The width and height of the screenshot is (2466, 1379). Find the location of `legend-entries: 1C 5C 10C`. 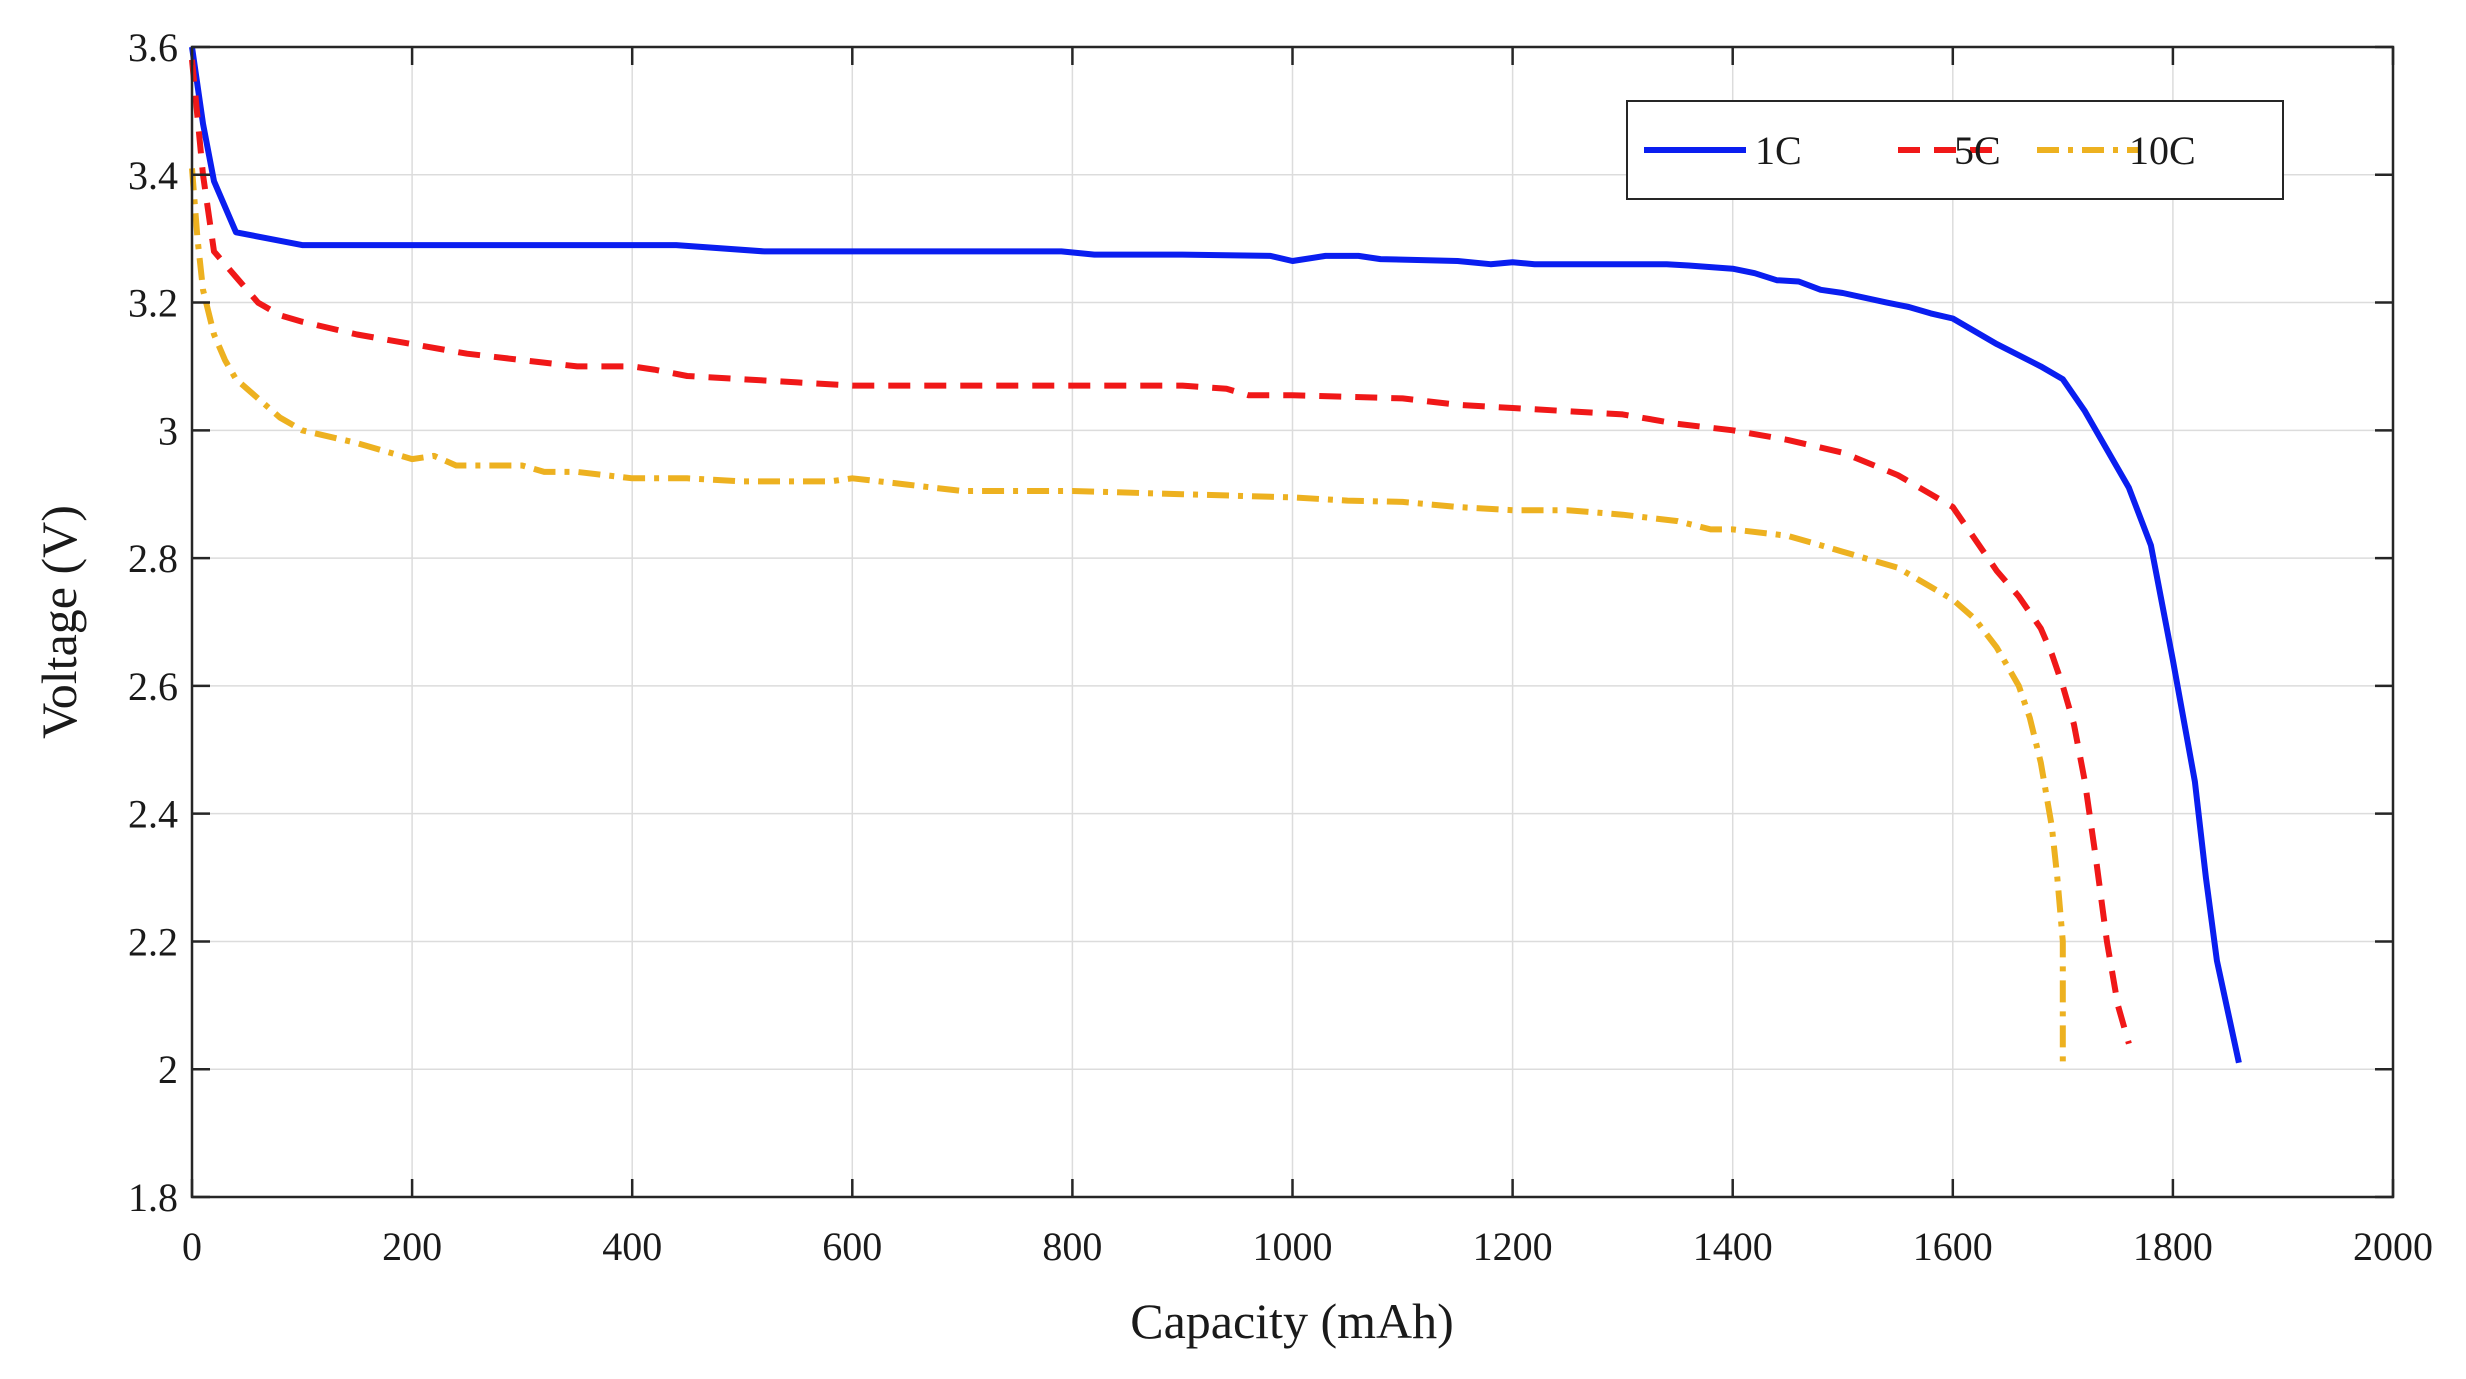

legend-entries: 1C 5C 10C is located at coordinates (1920, 150).